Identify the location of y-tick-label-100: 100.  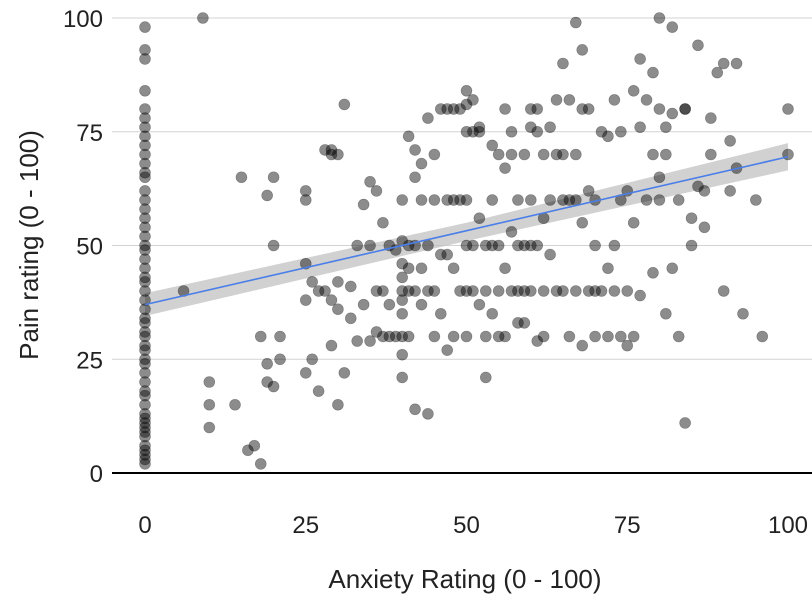
(83, 19).